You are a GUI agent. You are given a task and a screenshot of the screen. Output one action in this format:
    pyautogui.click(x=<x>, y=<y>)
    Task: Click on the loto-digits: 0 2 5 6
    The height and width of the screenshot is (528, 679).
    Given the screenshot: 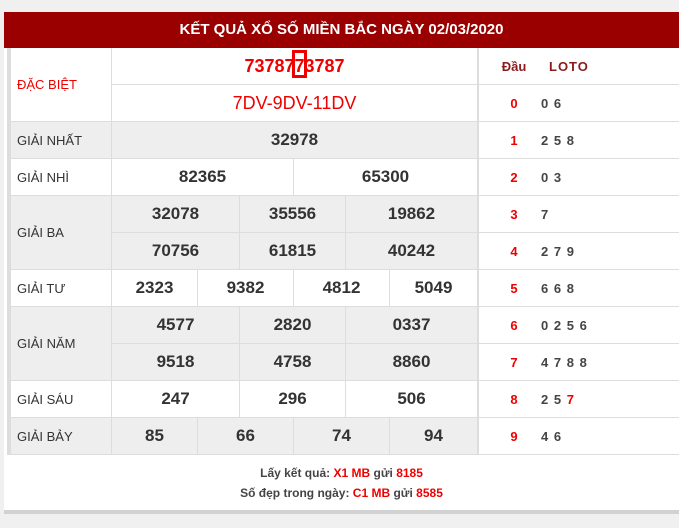 What is the action you would take?
    pyautogui.click(x=564, y=325)
    